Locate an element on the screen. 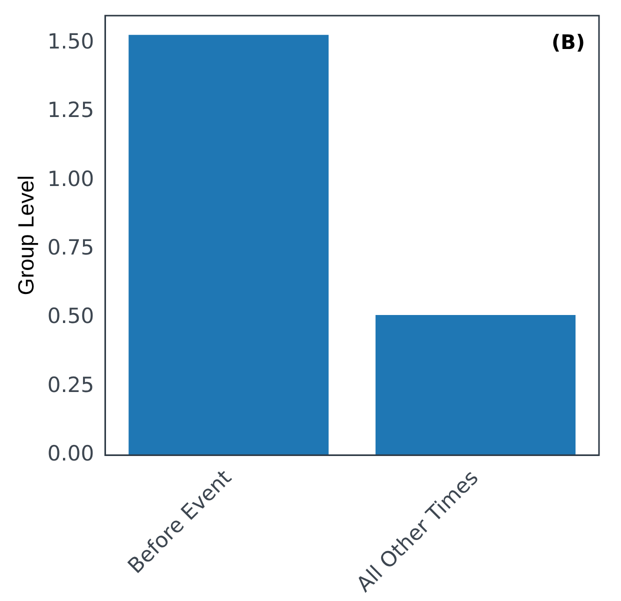 This screenshot has height=601, width=621. y-tick-label: 0.00 is located at coordinates (70, 454).